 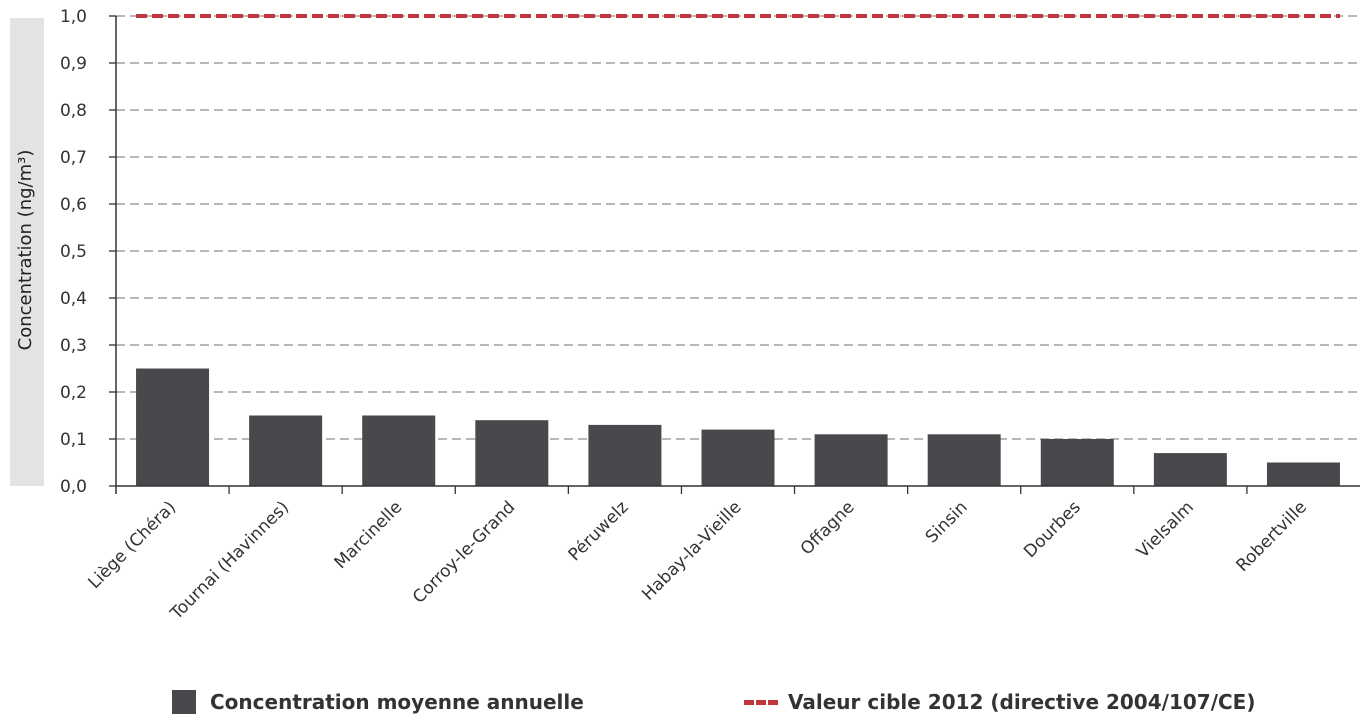 What do you see at coordinates (73, 346) in the screenshot?
I see `y-tick-label: 0,3` at bounding box center [73, 346].